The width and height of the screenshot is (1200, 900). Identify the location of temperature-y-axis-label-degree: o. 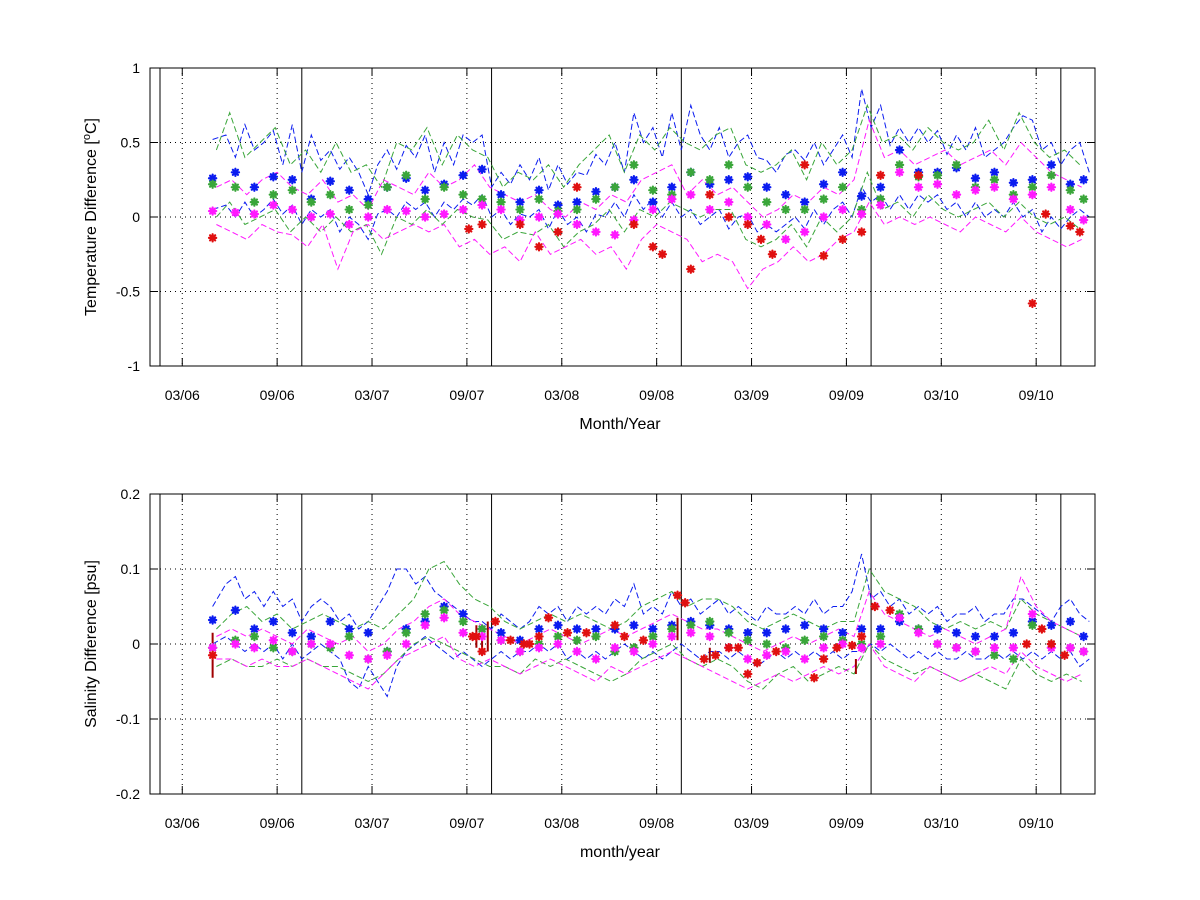
(87, 137).